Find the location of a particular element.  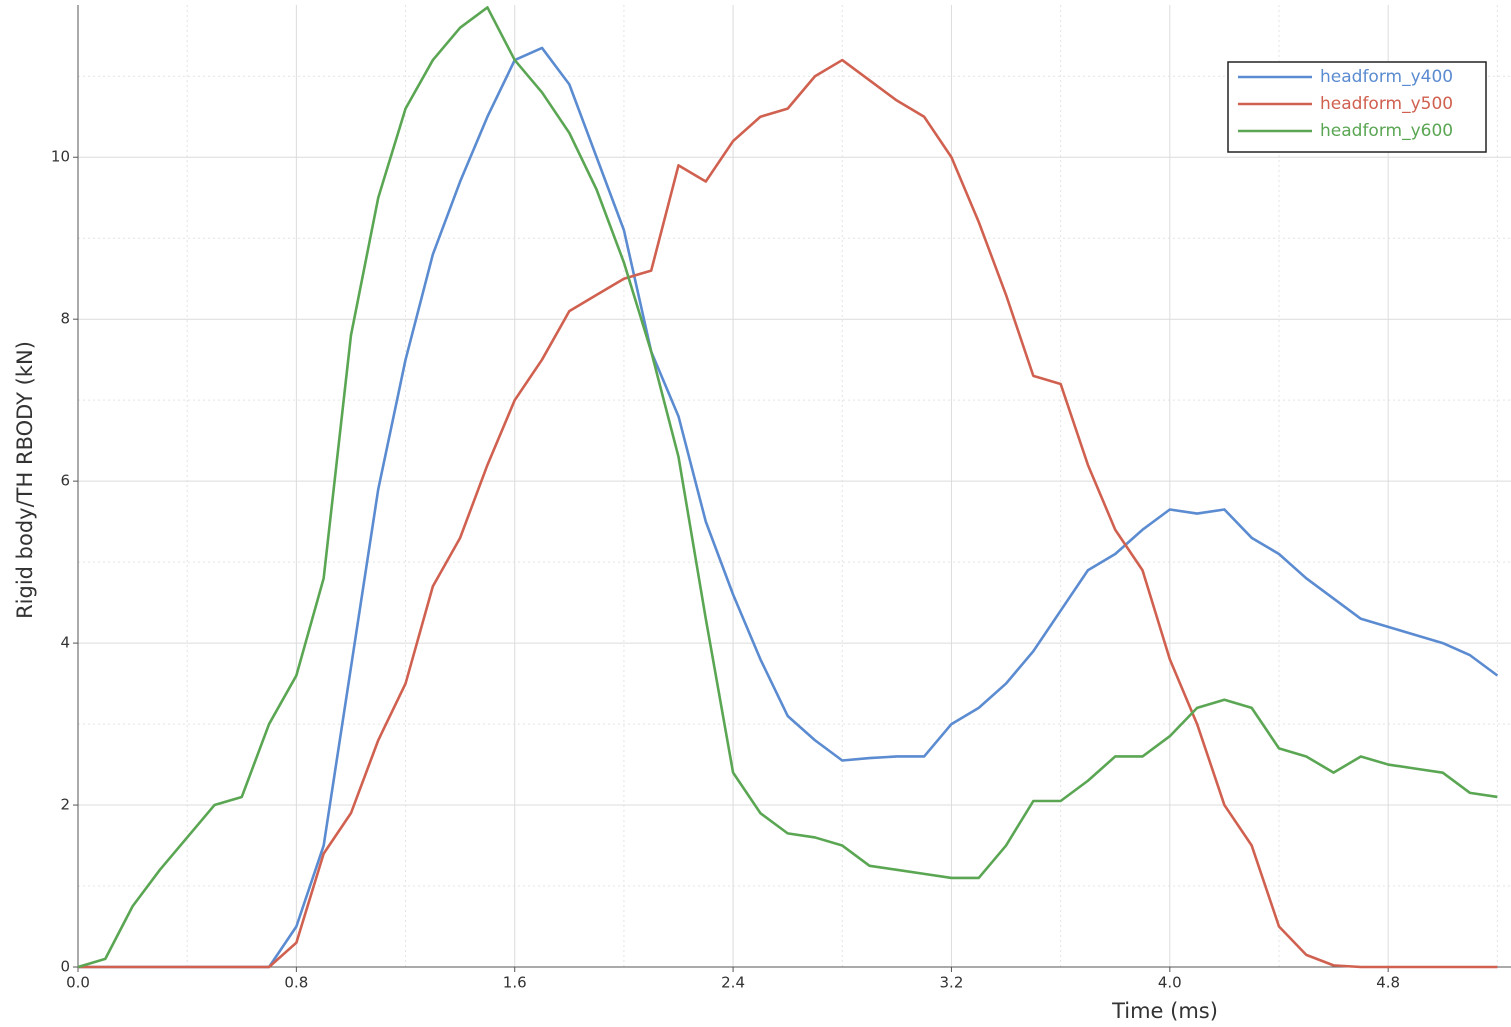

y-tick-label: 10 is located at coordinates (60, 157).